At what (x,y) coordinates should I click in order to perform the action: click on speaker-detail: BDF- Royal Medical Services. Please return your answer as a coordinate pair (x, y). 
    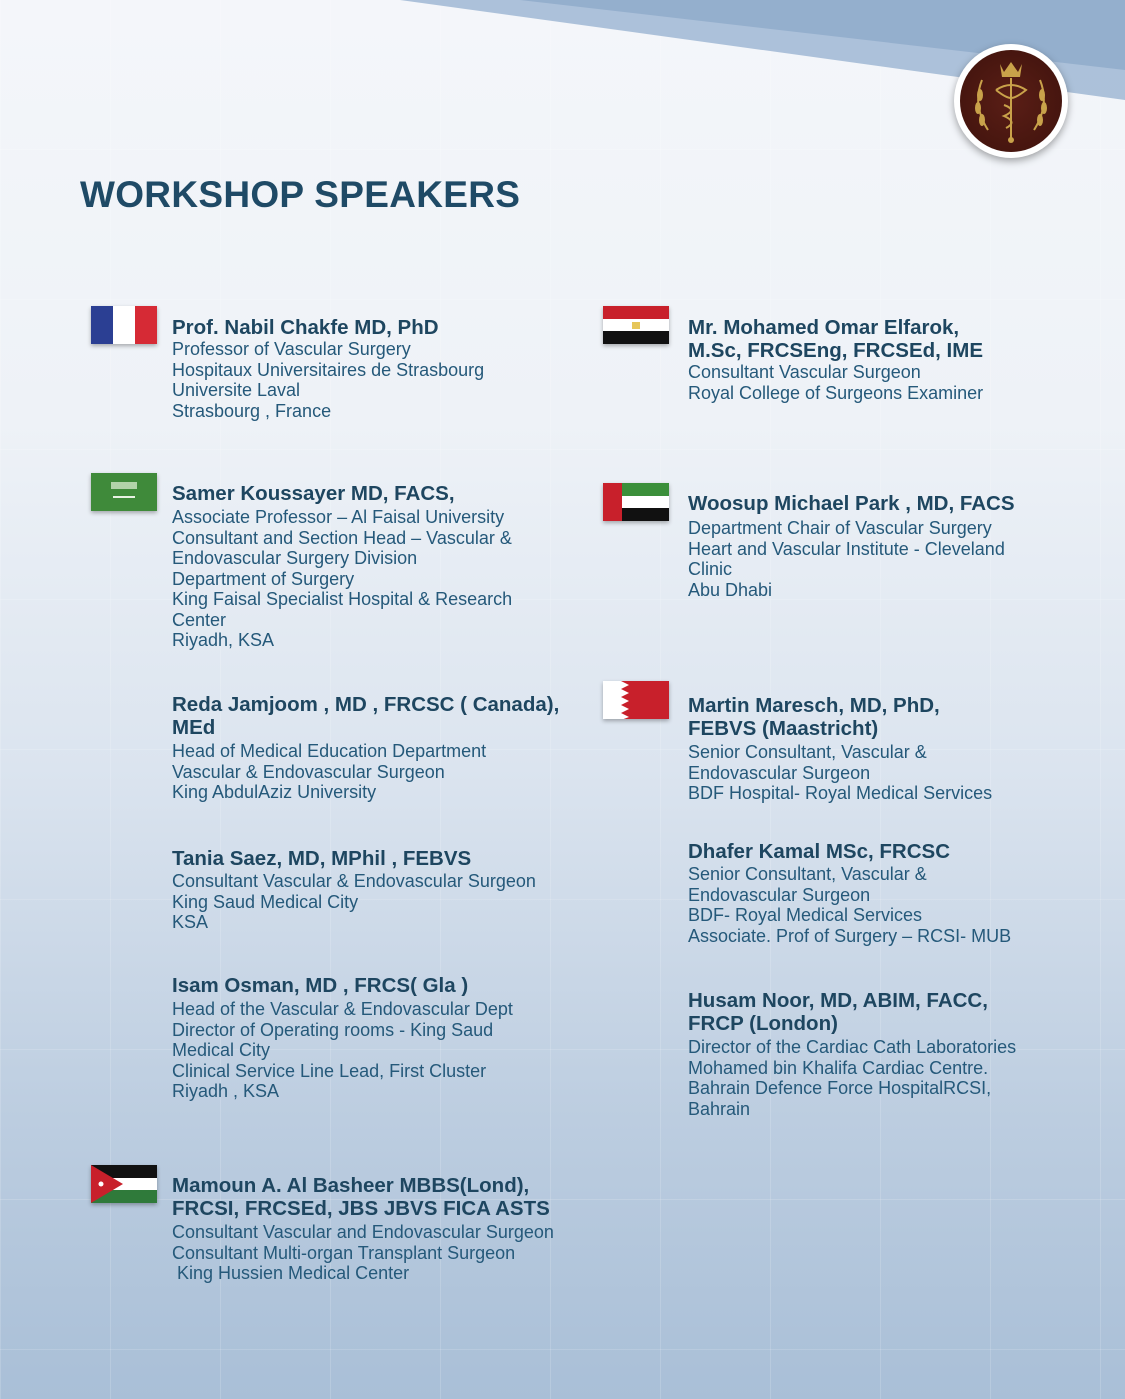
    Looking at the image, I should click on (805, 915).